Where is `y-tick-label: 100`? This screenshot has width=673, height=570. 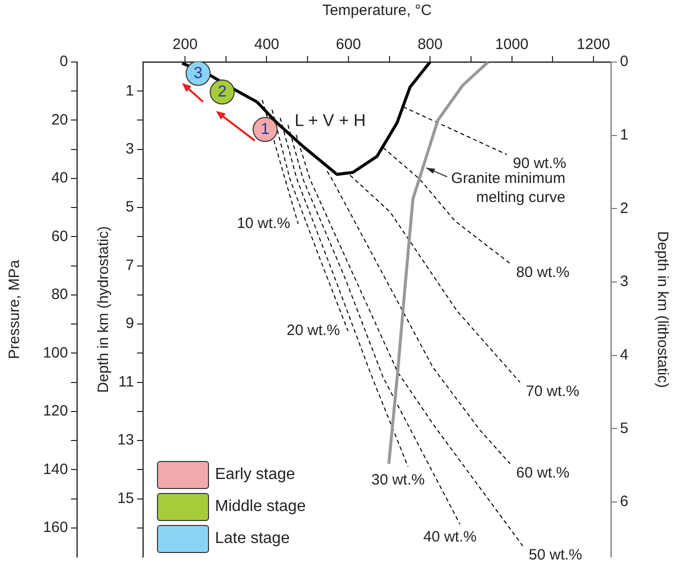 y-tick-label: 100 is located at coordinates (55, 353).